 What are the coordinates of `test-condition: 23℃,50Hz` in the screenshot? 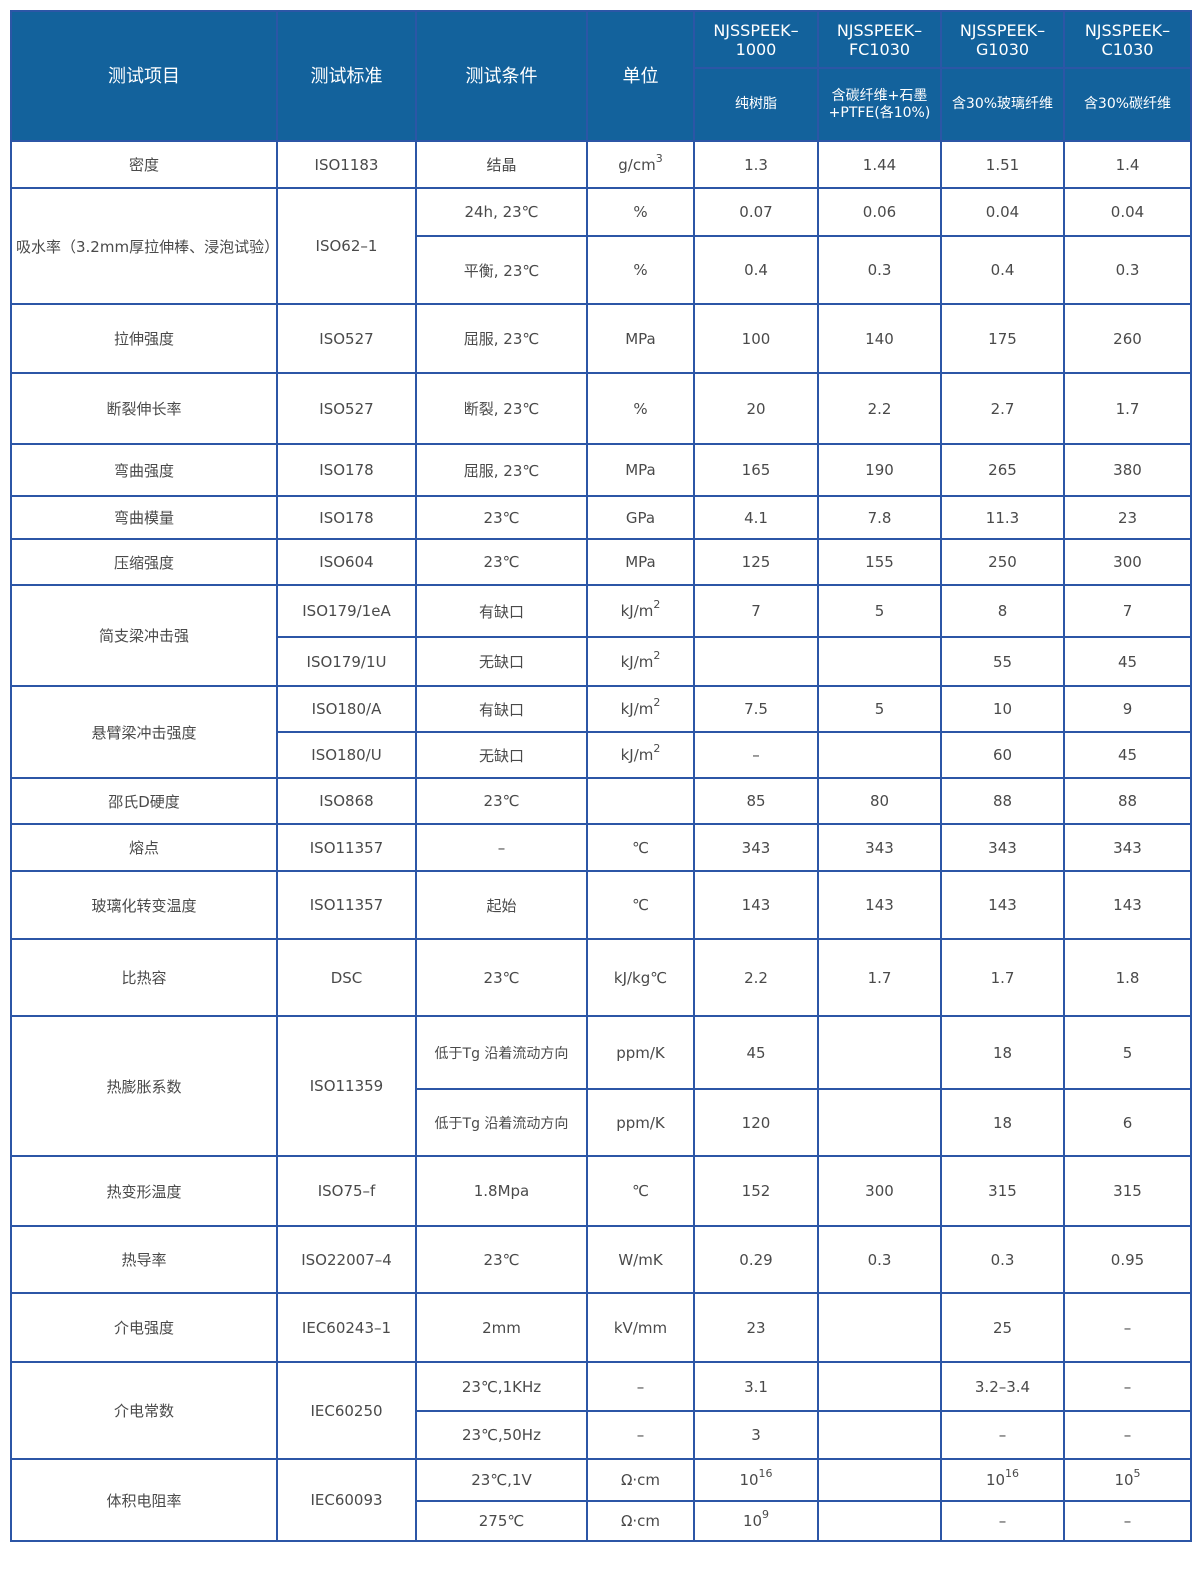 It's located at (501, 1435).